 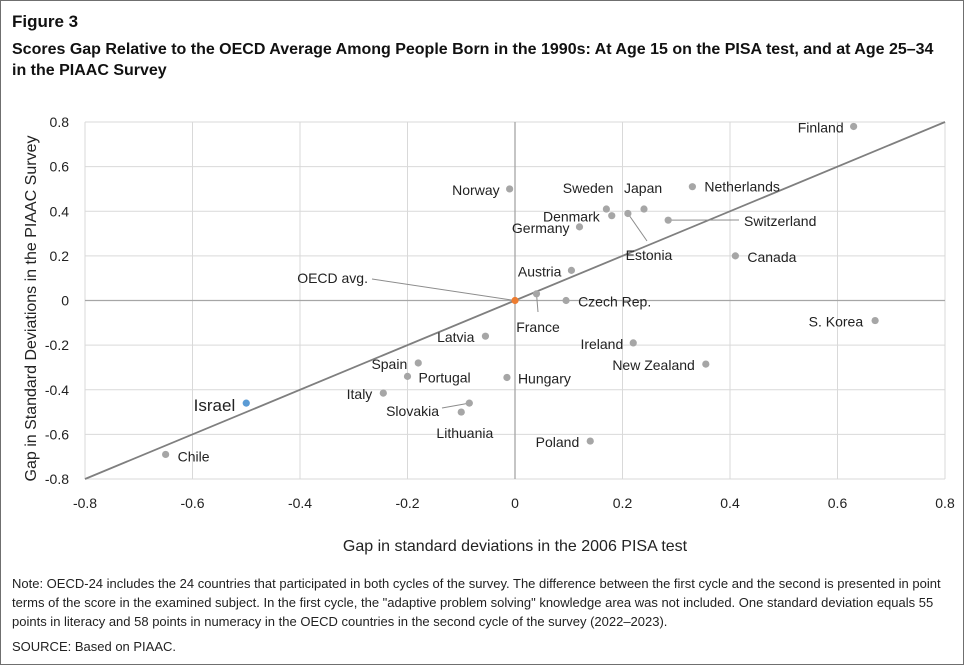 What do you see at coordinates (735, 256) in the screenshot?
I see `data-point-canada` at bounding box center [735, 256].